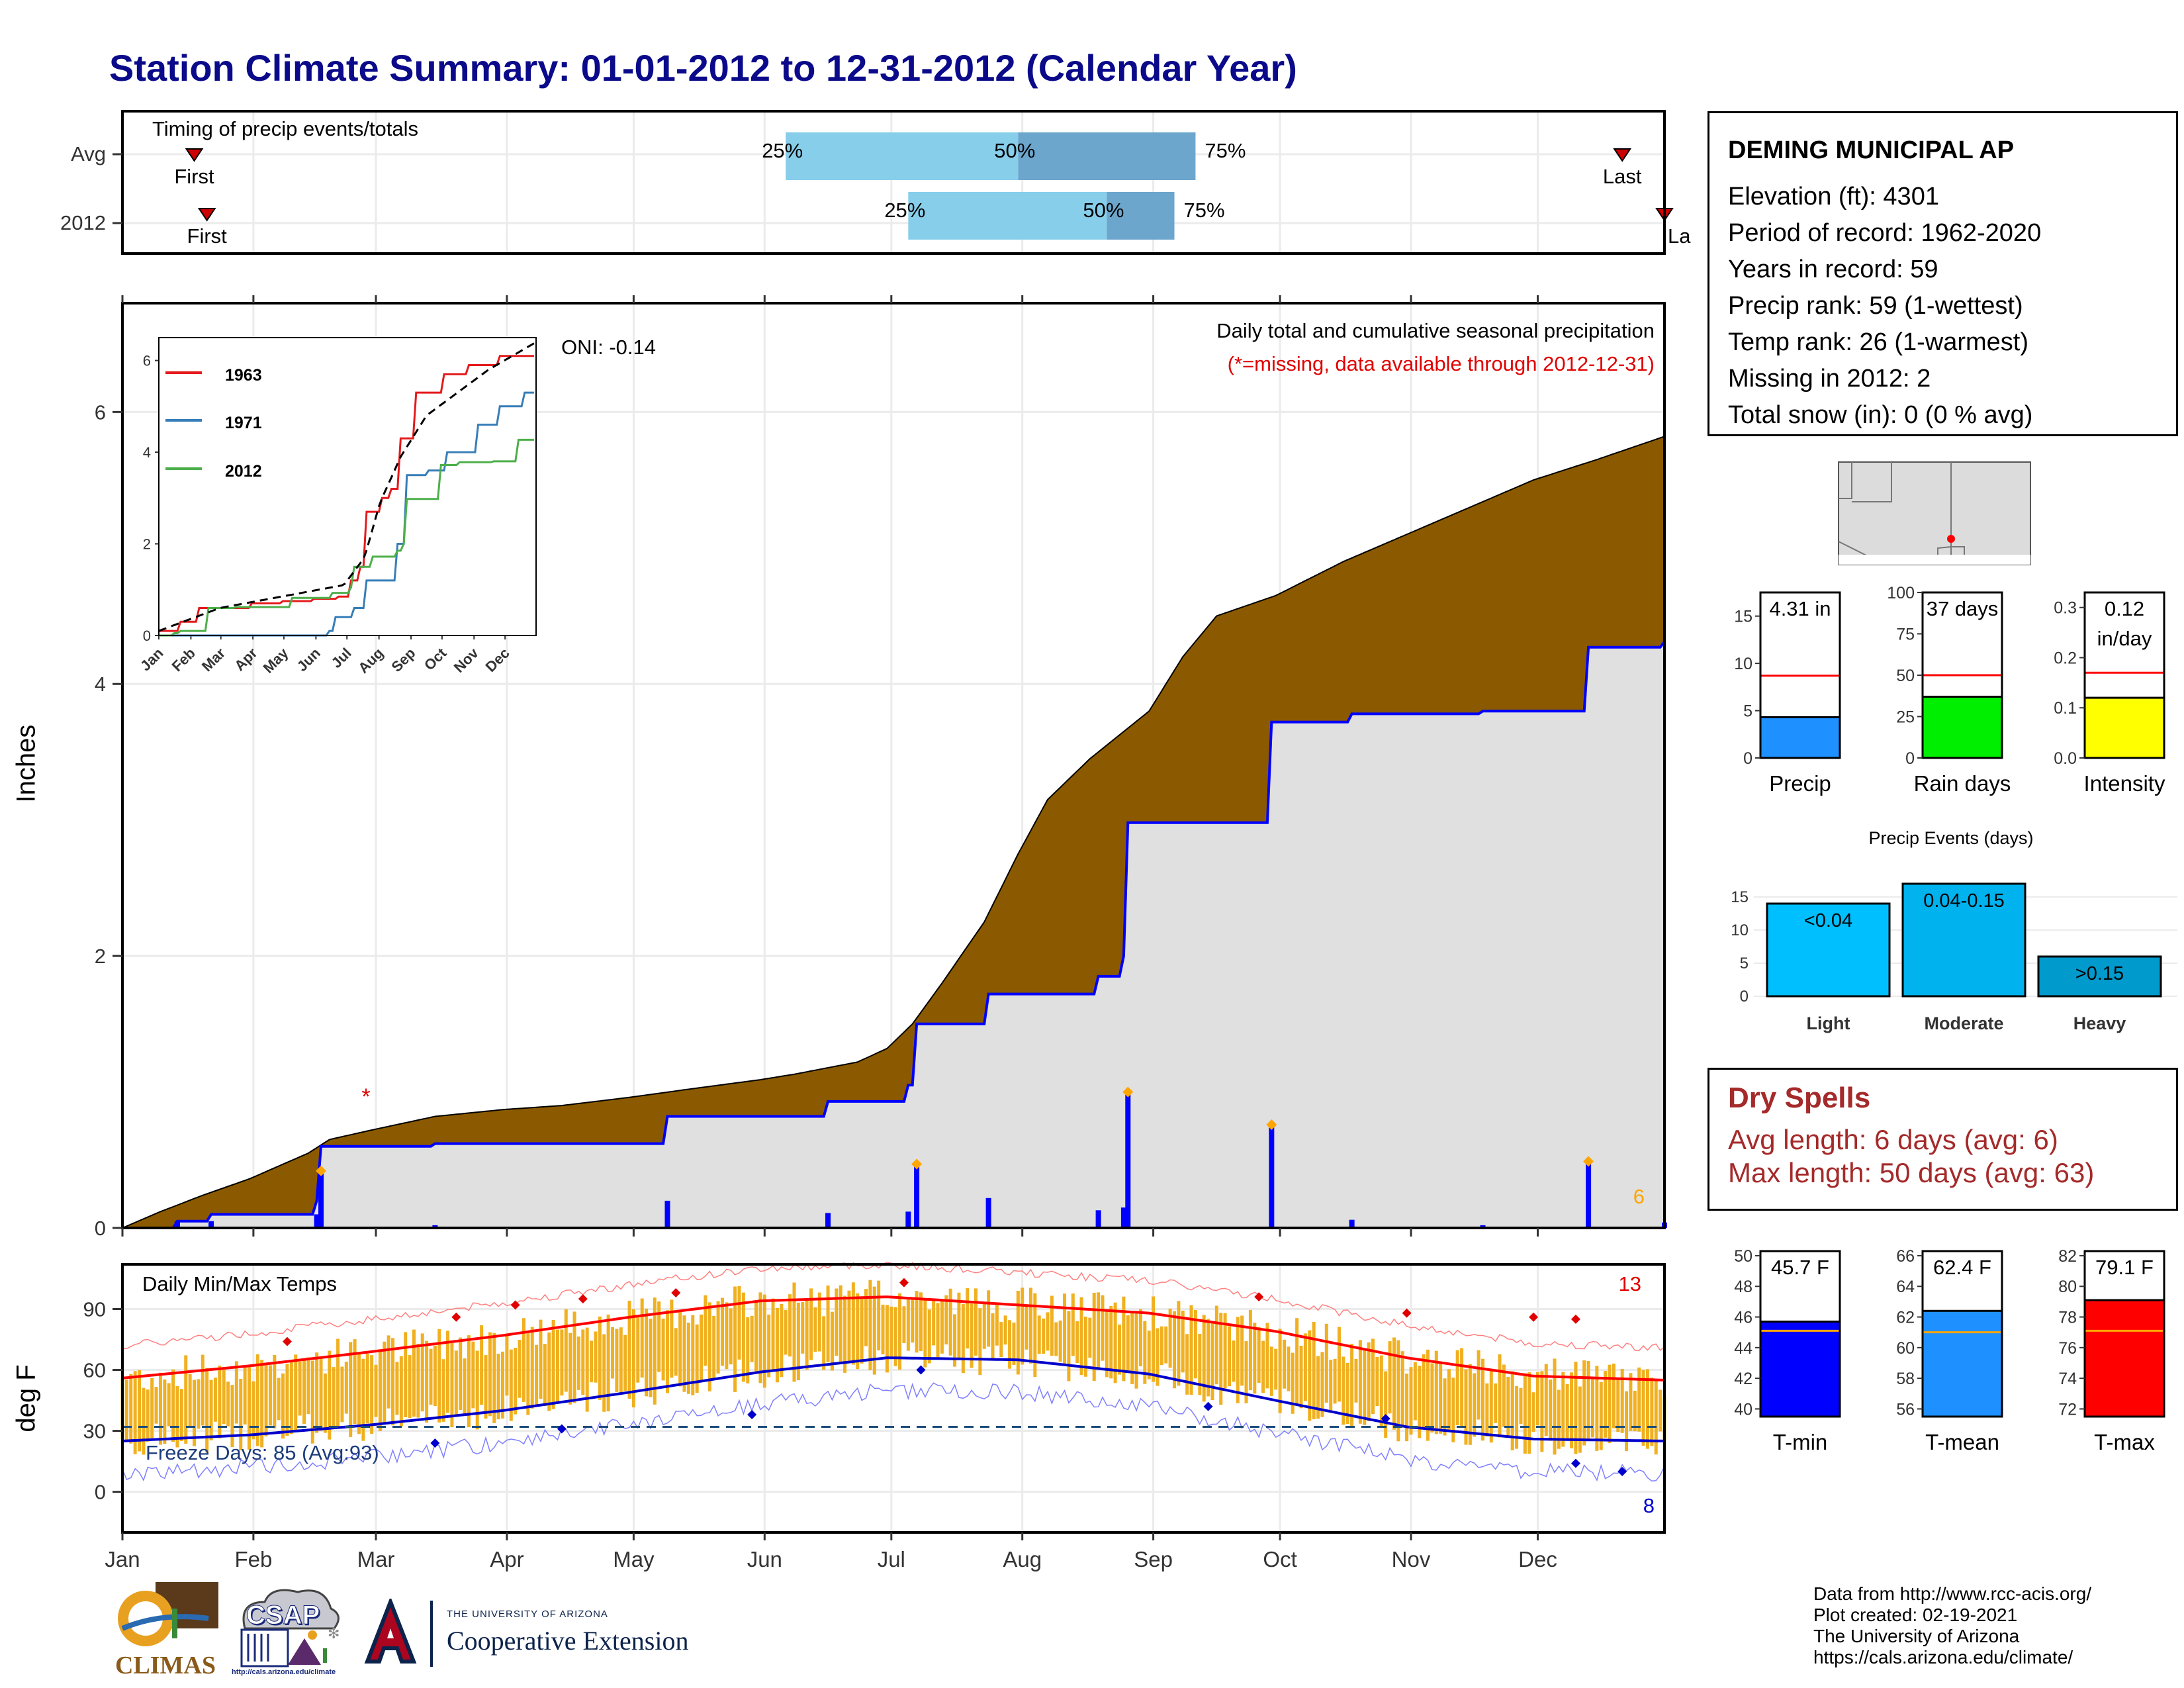 The height and width of the screenshot is (1688, 2184). What do you see at coordinates (1153, 1559) in the screenshot?
I see `month-label-sep: Sep` at bounding box center [1153, 1559].